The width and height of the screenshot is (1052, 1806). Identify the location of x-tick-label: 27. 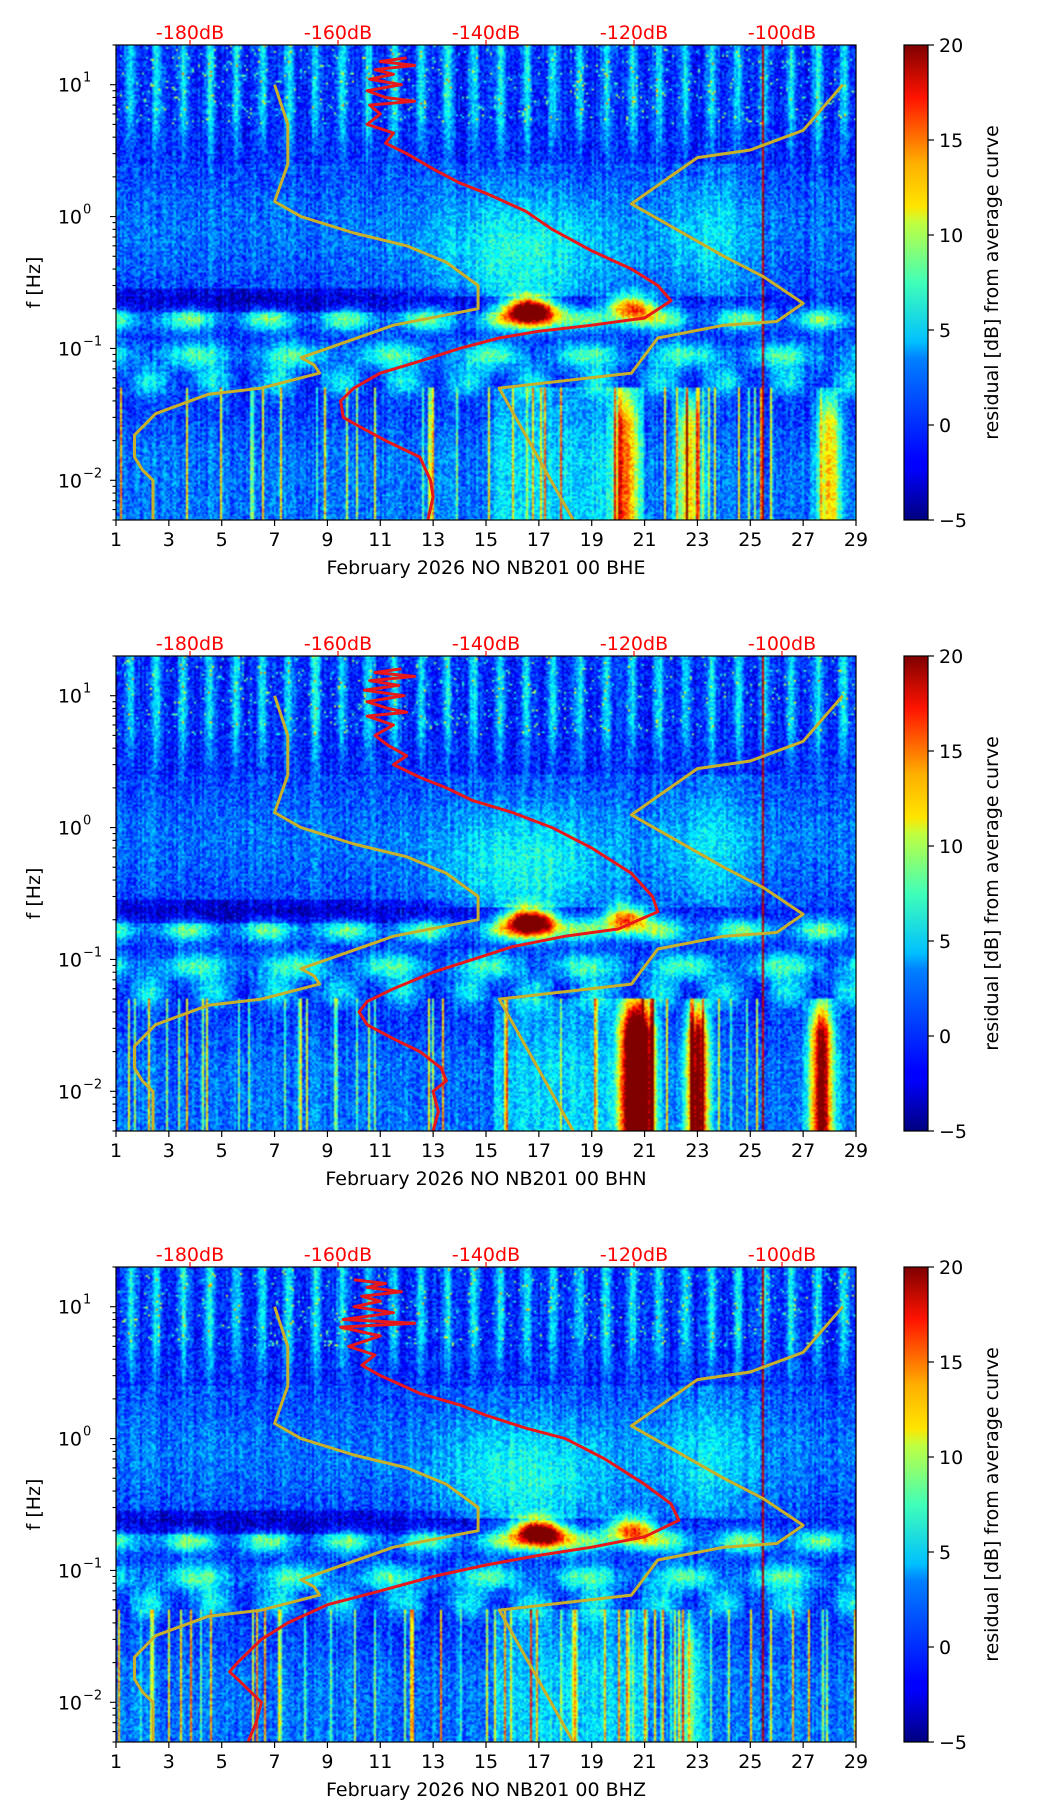
(803, 1151).